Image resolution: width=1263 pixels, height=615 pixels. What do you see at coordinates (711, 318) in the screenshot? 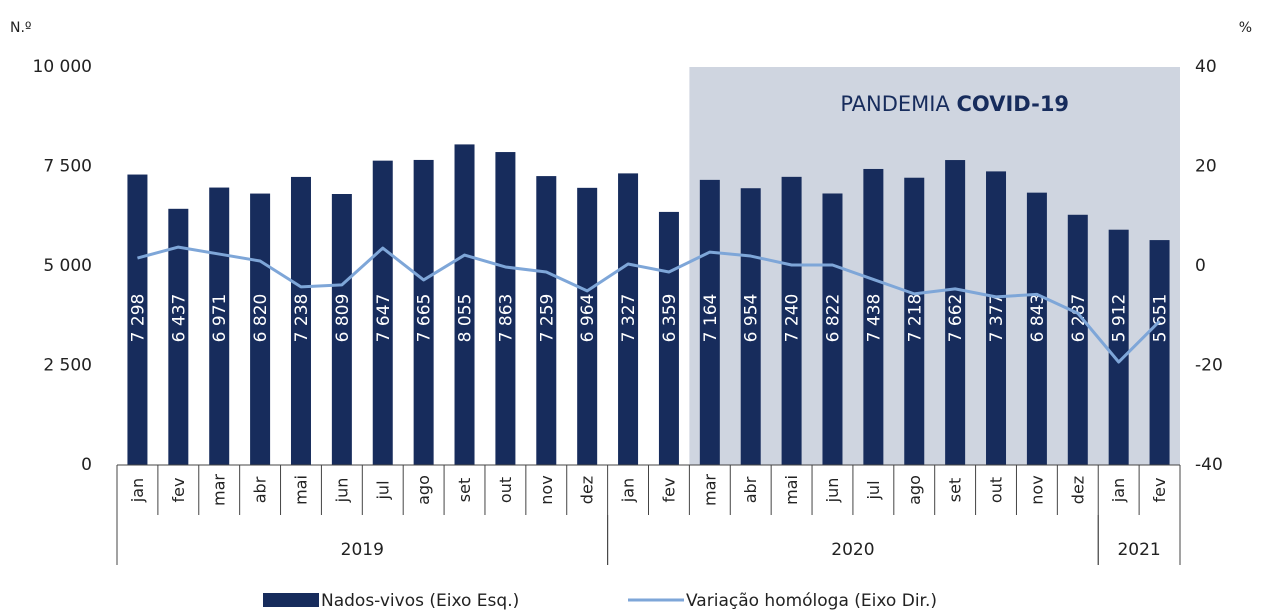
I see `value-label: 7 164` at bounding box center [711, 318].